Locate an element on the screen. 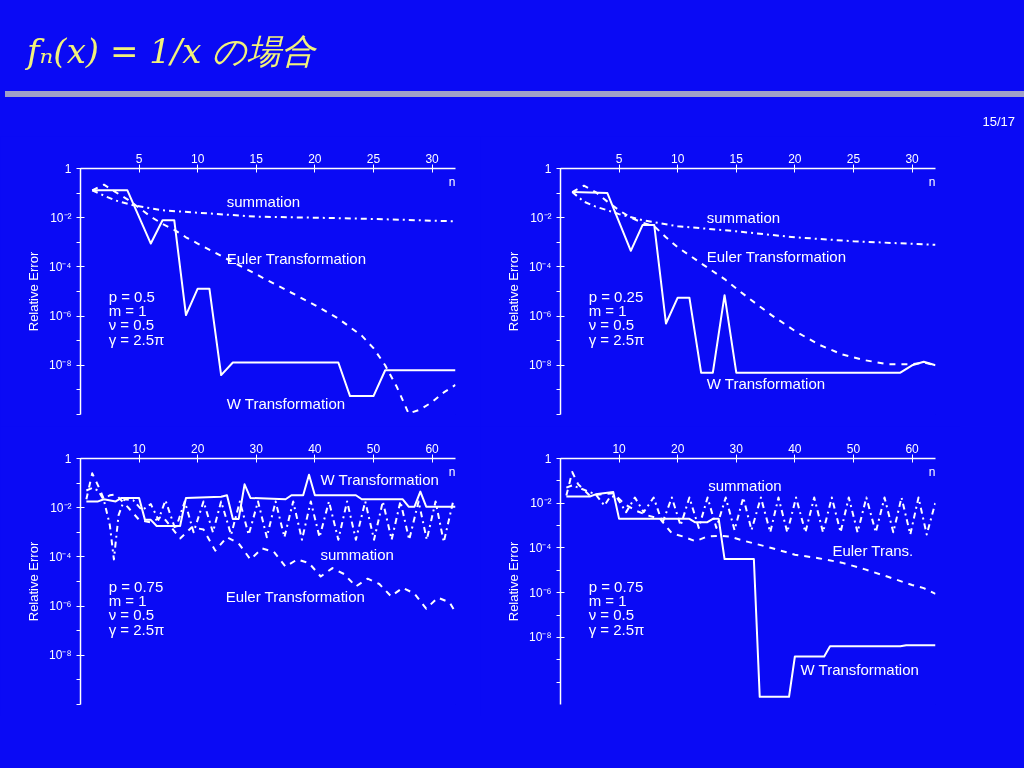  annotation: p = 0.25 is located at coordinates (616, 296).